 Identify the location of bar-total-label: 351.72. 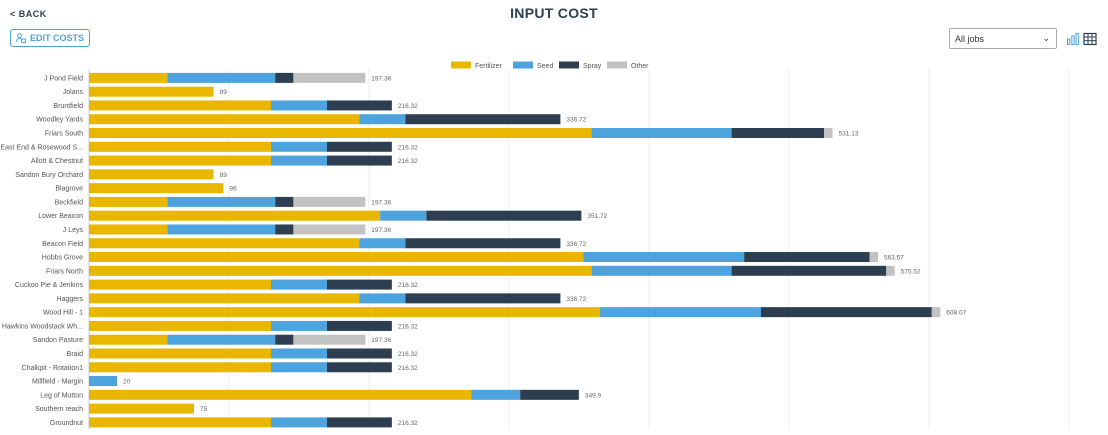
(597, 216).